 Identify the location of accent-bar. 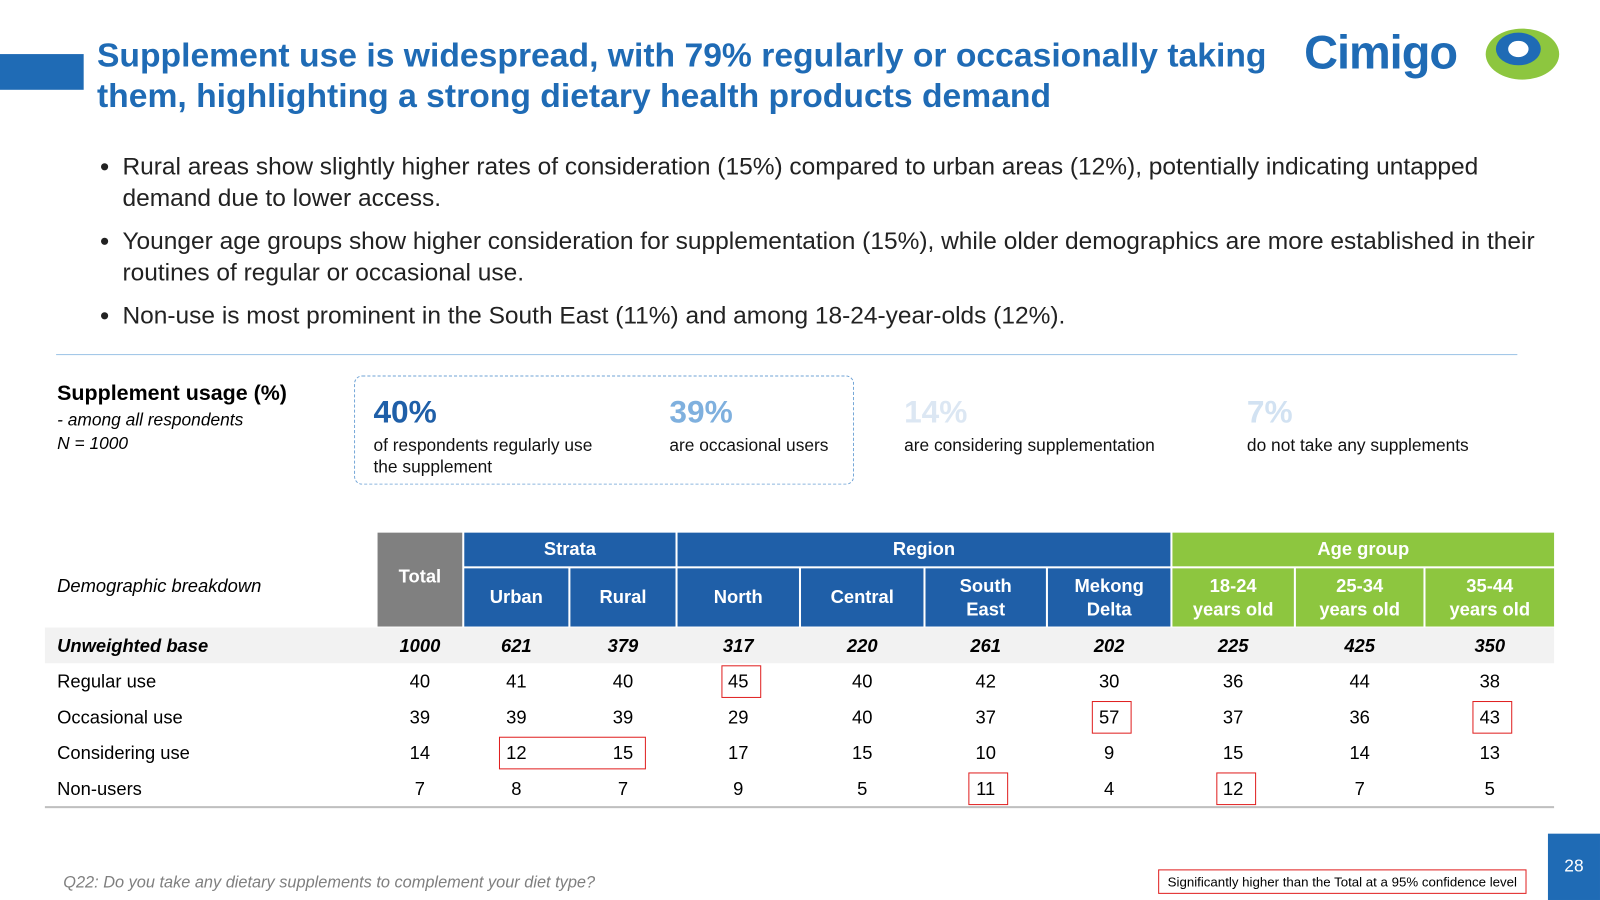
(42, 72).